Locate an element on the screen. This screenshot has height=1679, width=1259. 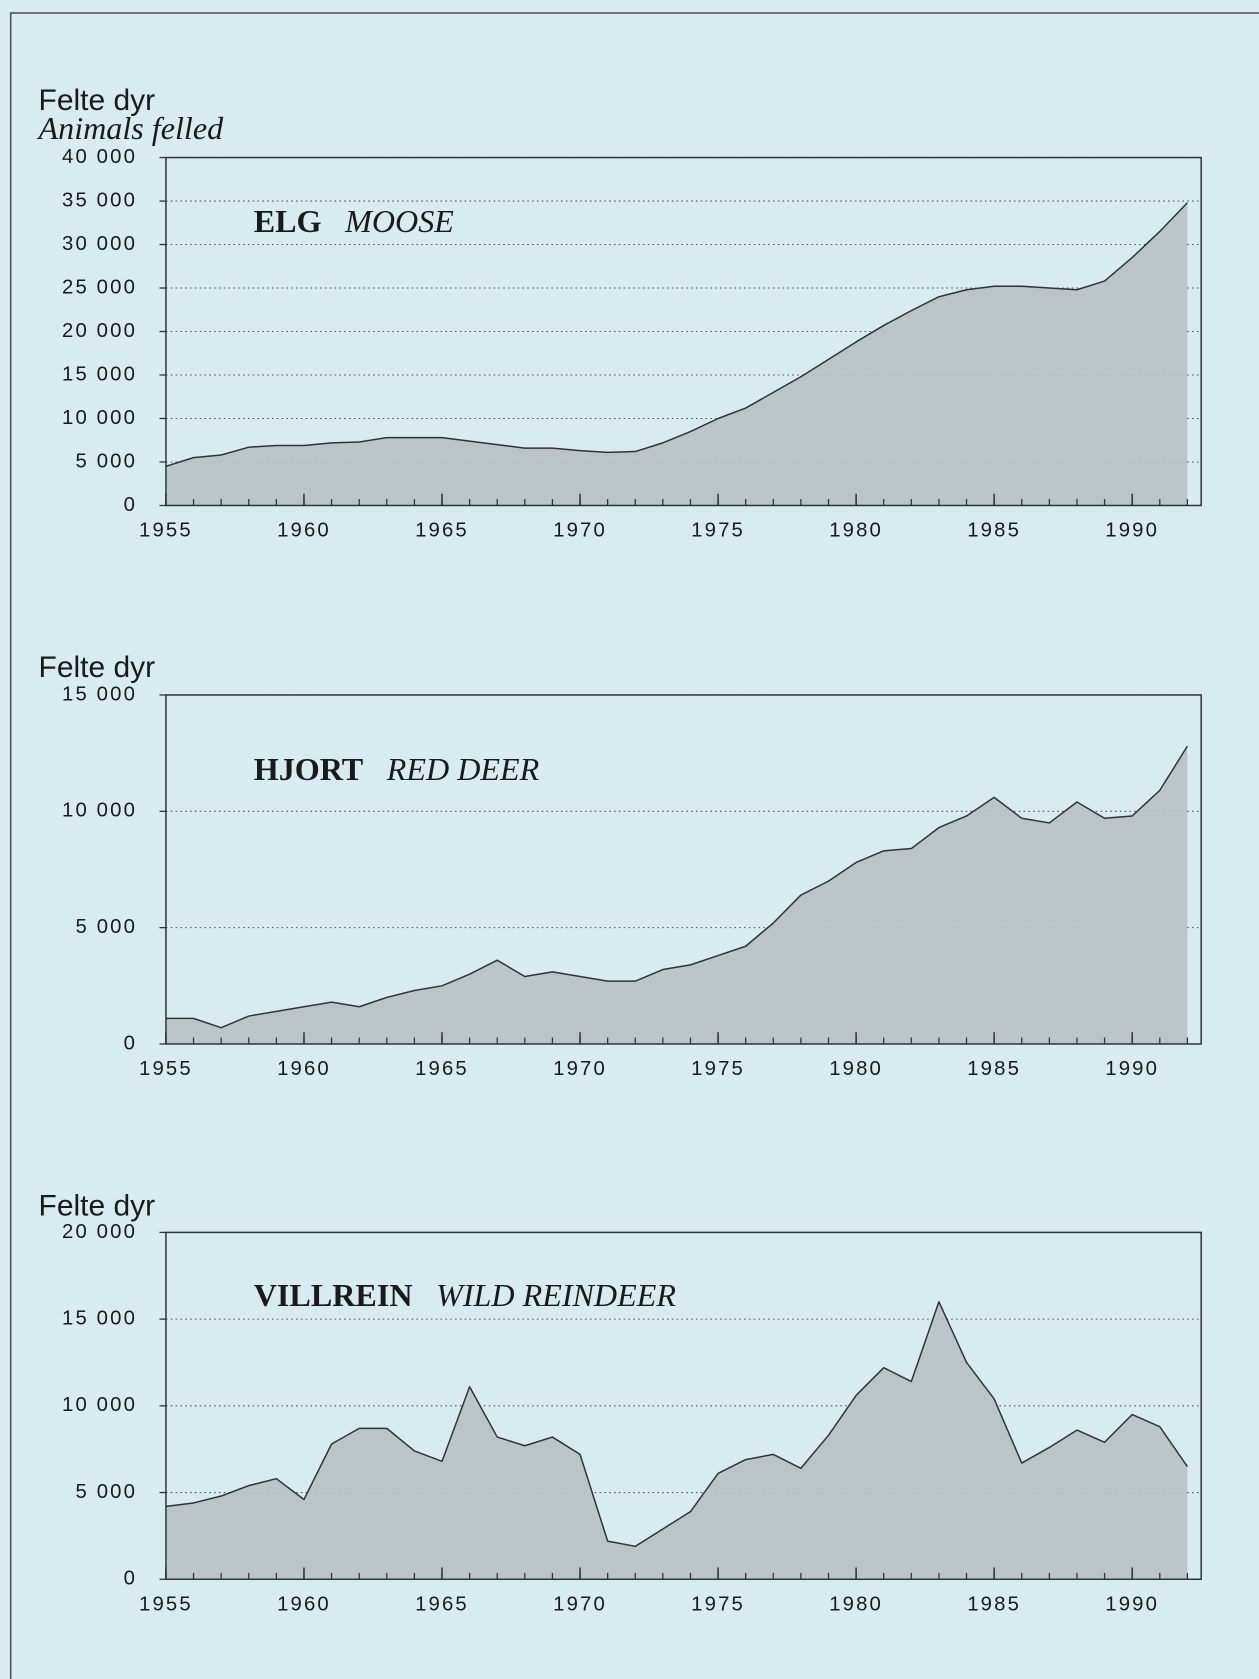
chart-title: HJORT RED DEER is located at coordinates (397, 769).